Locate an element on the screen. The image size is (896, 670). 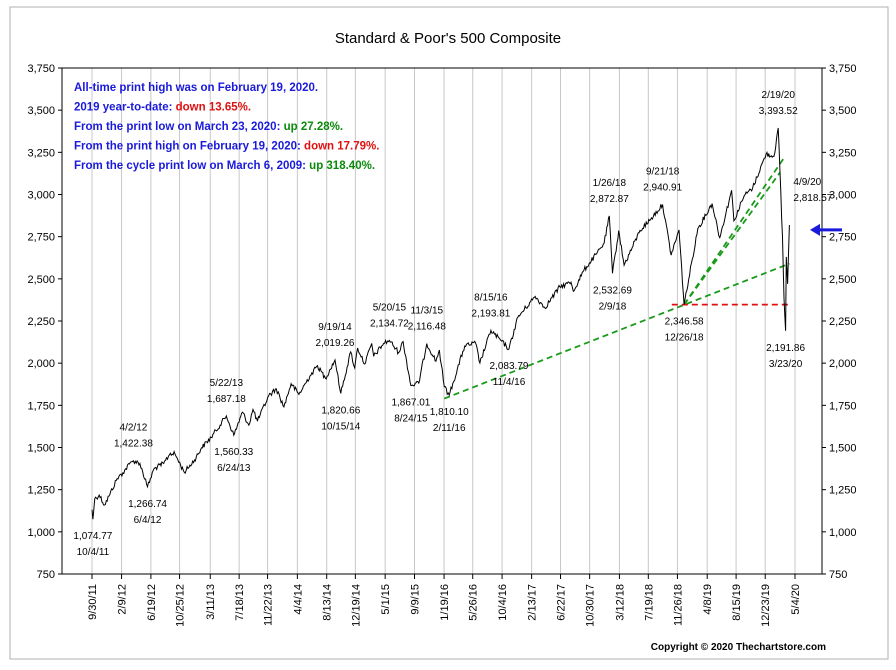
annotation-label: 1,867.01 is located at coordinates (410, 403).